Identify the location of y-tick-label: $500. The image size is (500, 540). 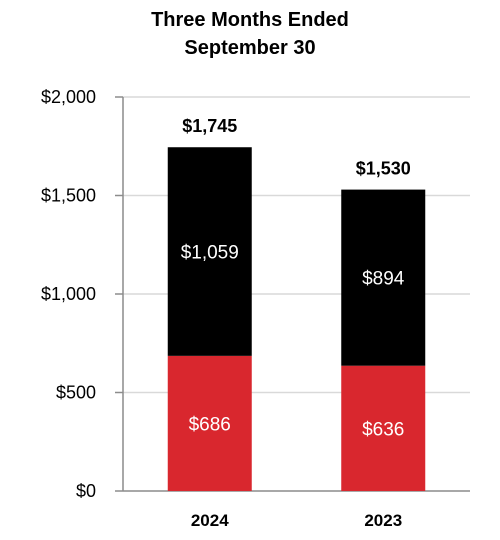
(76, 393).